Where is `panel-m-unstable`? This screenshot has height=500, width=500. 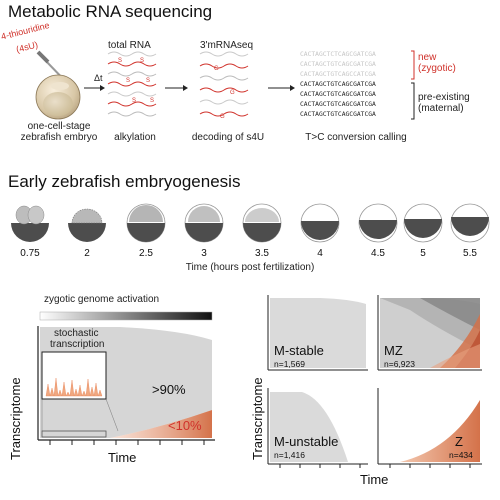 panel-m-unstable is located at coordinates (317, 426).